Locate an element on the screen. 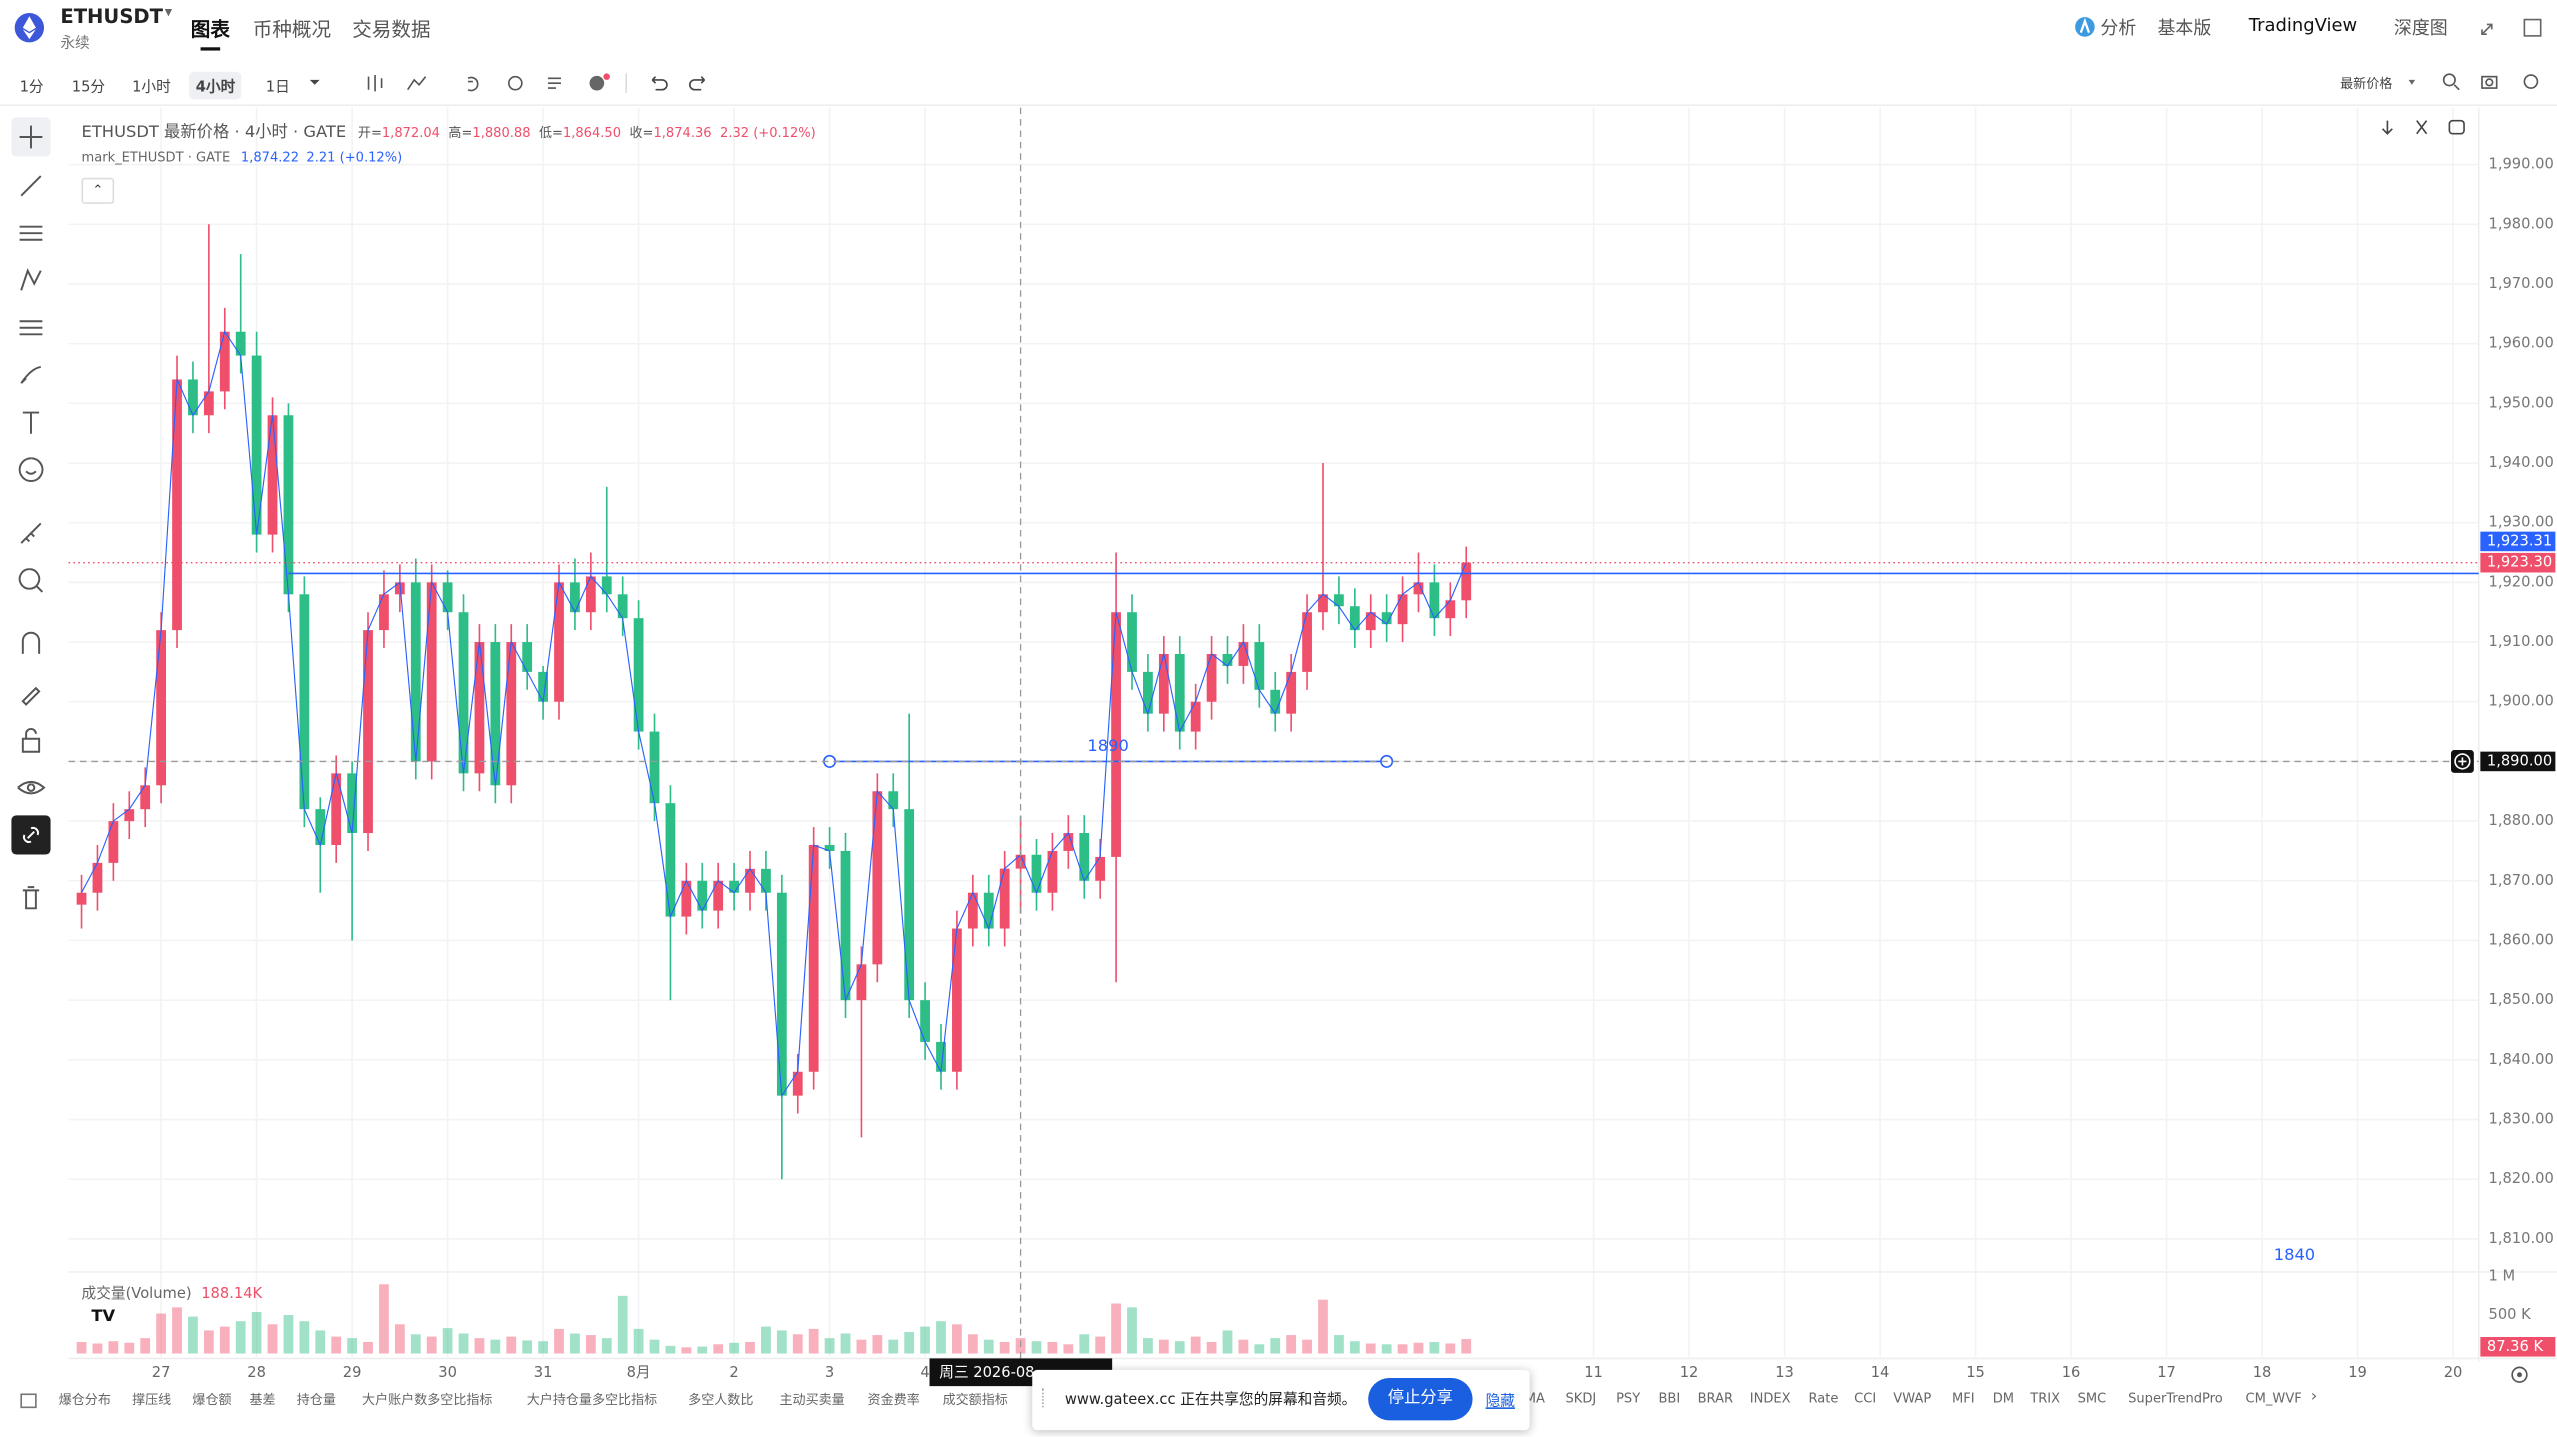 The width and height of the screenshot is (2557, 1437). tab: 交易数据 is located at coordinates (391, 29).